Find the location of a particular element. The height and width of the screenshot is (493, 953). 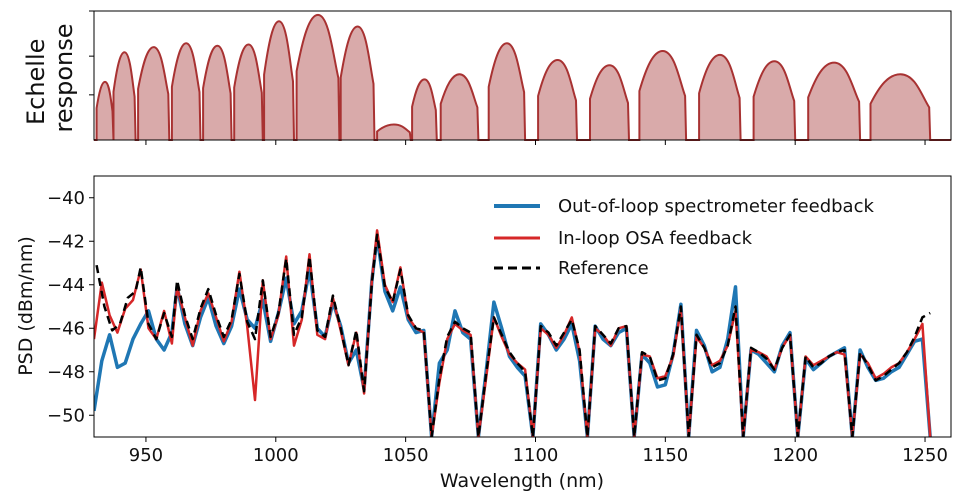

x-tick-label: 1200 is located at coordinates (795, 455).